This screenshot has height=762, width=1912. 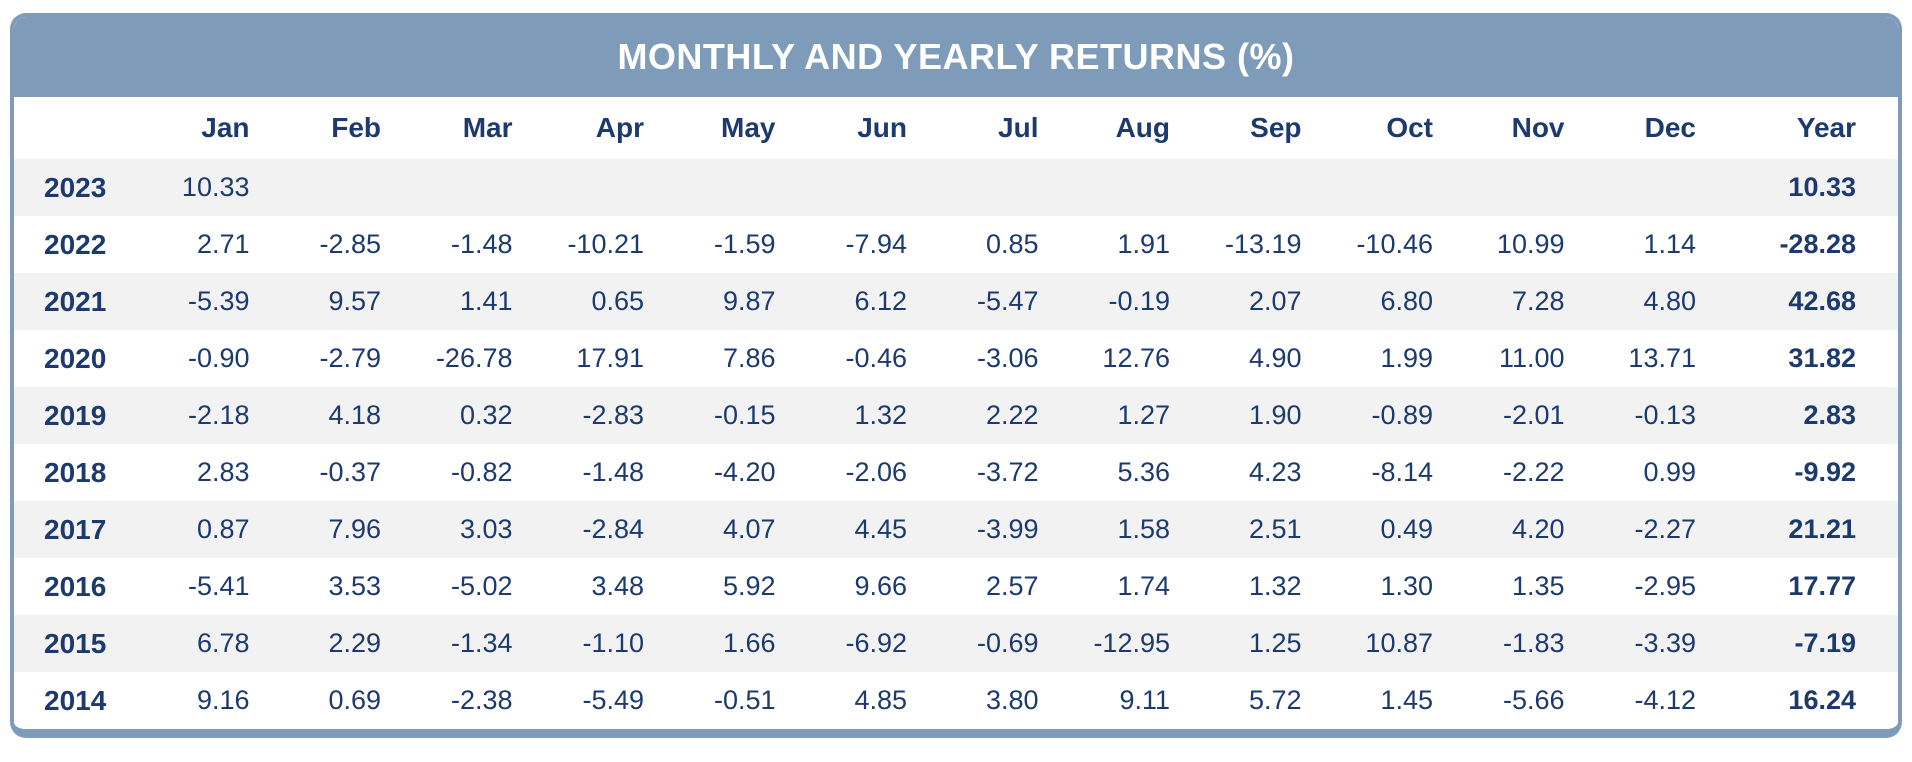 I want to click on year-label: 2023, so click(x=75, y=187).